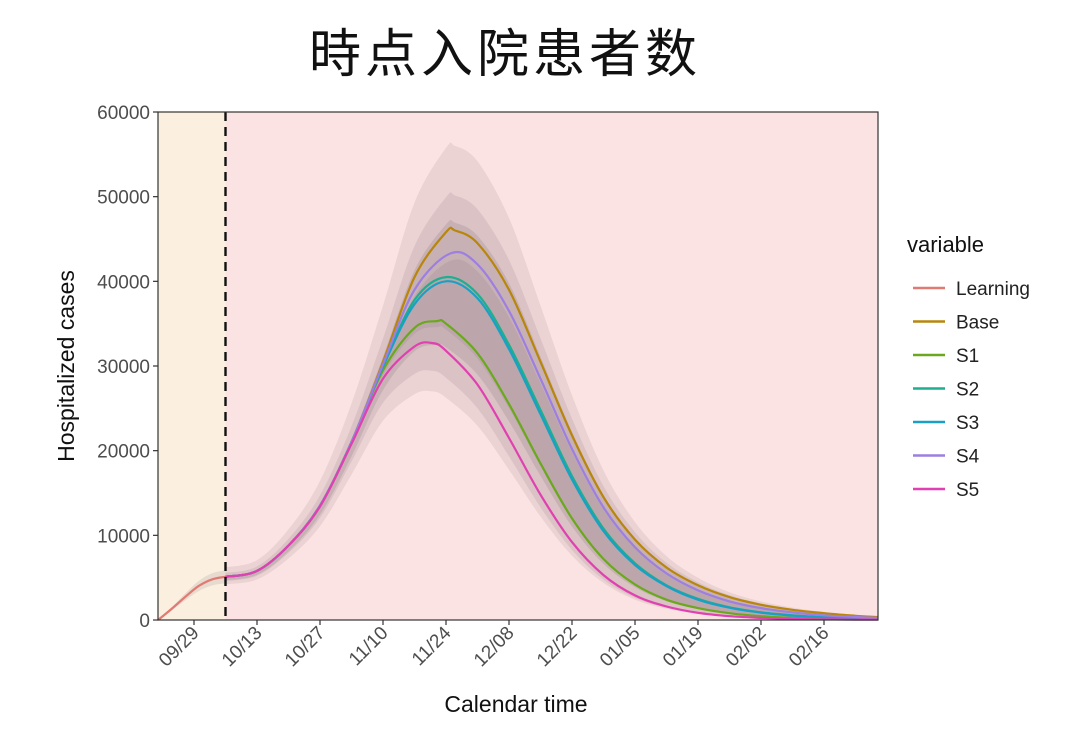 The height and width of the screenshot is (750, 1091). I want to click on x-tick-label: 12/22, so click(557, 647).